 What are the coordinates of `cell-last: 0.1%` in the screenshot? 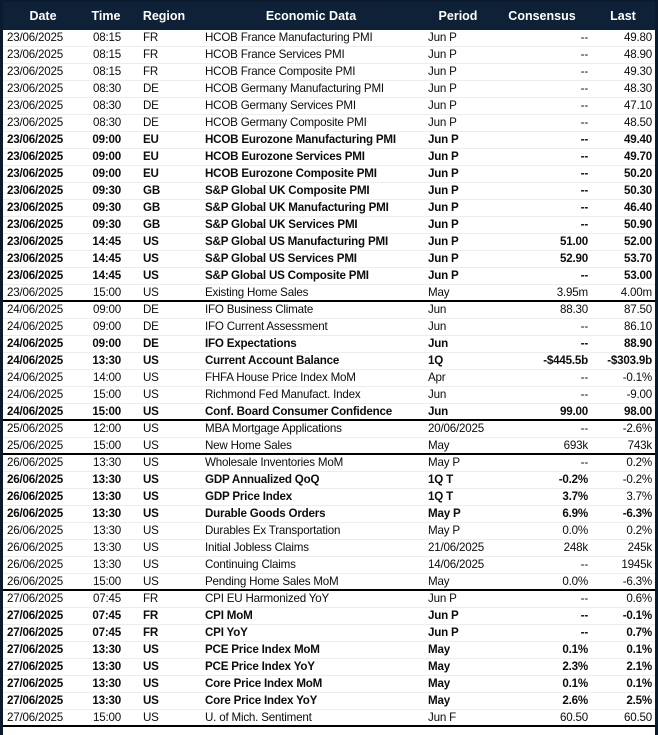 It's located at (639, 649).